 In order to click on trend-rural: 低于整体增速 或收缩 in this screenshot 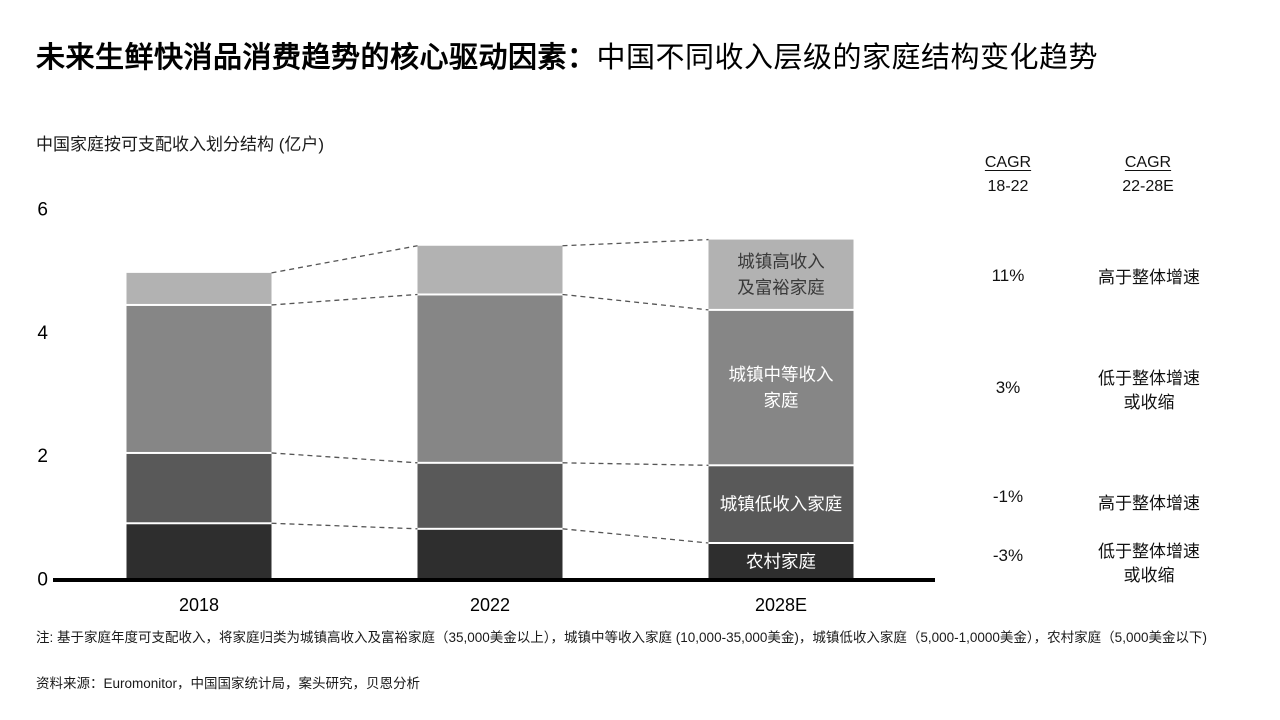, I will do `click(1149, 564)`.